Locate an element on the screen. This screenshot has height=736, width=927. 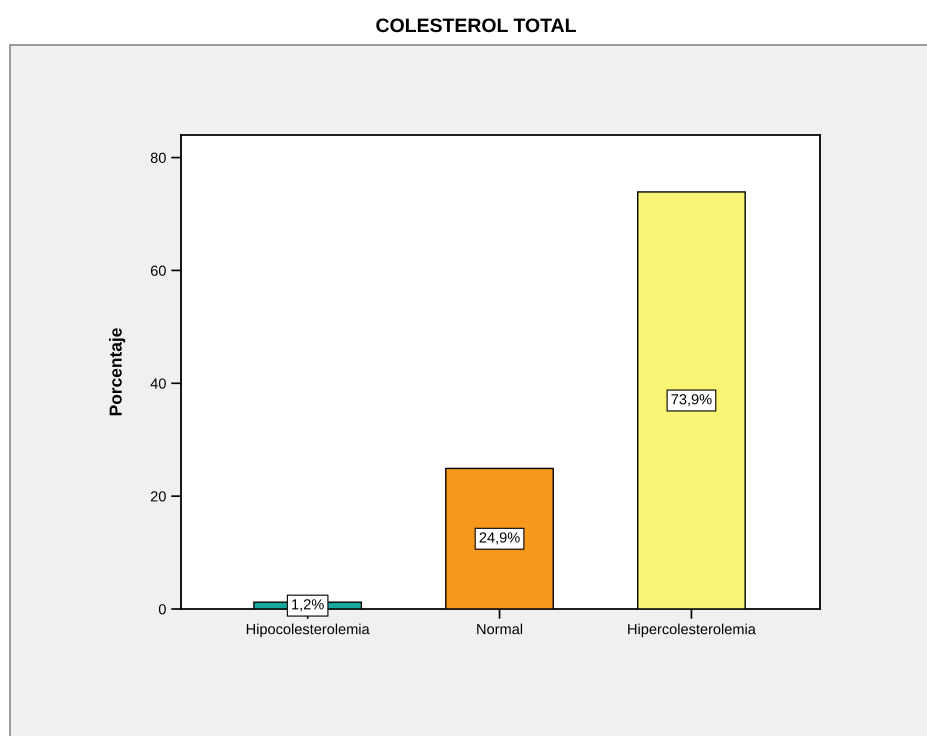
x-tick-label: Normal is located at coordinates (499, 629).